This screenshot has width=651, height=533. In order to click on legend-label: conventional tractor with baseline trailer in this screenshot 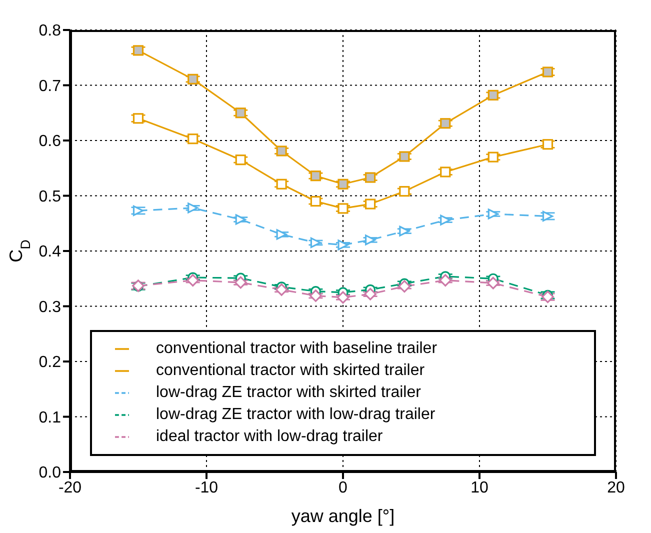, I will do `click(297, 348)`.